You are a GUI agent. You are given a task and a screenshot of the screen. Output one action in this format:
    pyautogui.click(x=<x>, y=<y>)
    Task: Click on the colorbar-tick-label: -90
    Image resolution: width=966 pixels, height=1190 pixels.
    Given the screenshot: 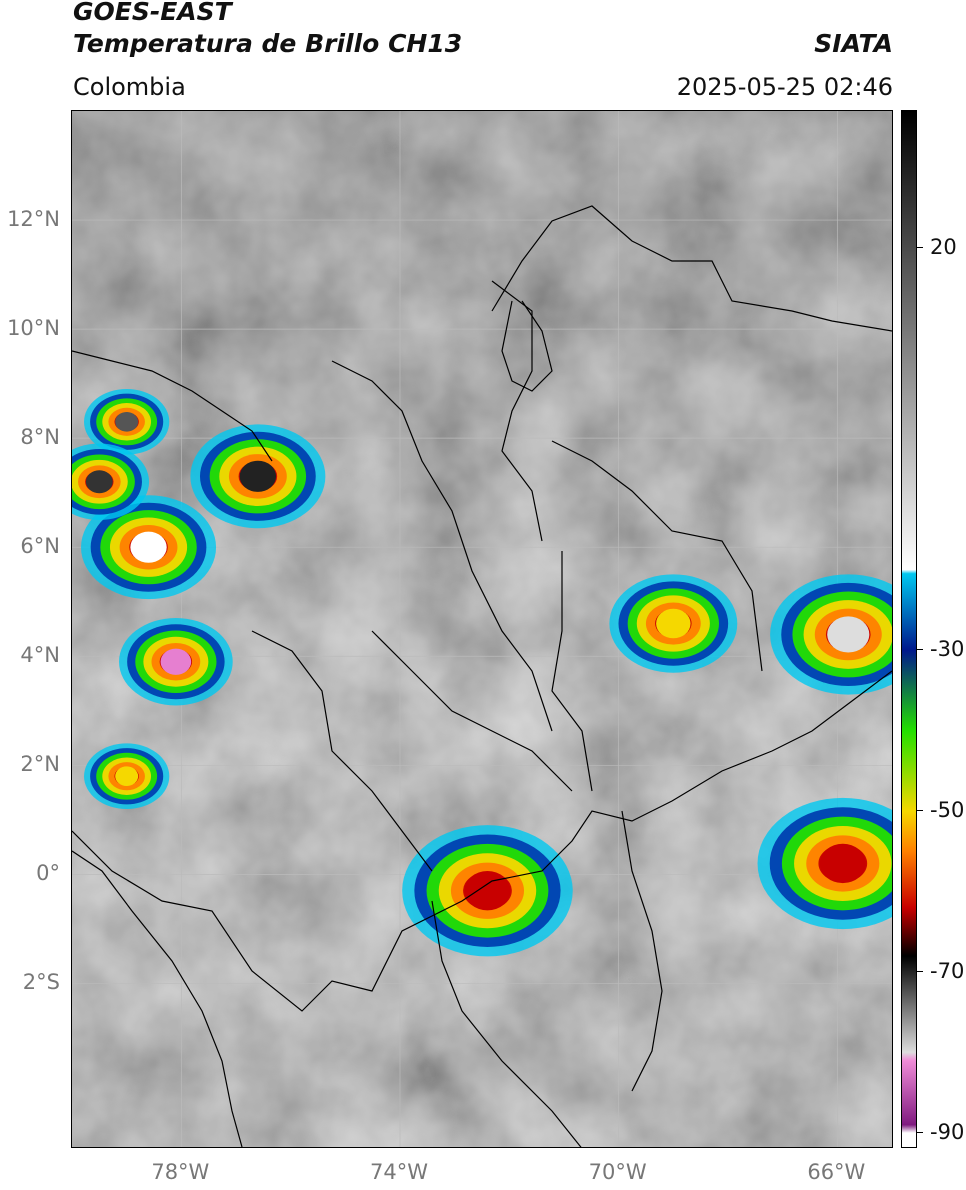 What is the action you would take?
    pyautogui.click(x=947, y=1131)
    